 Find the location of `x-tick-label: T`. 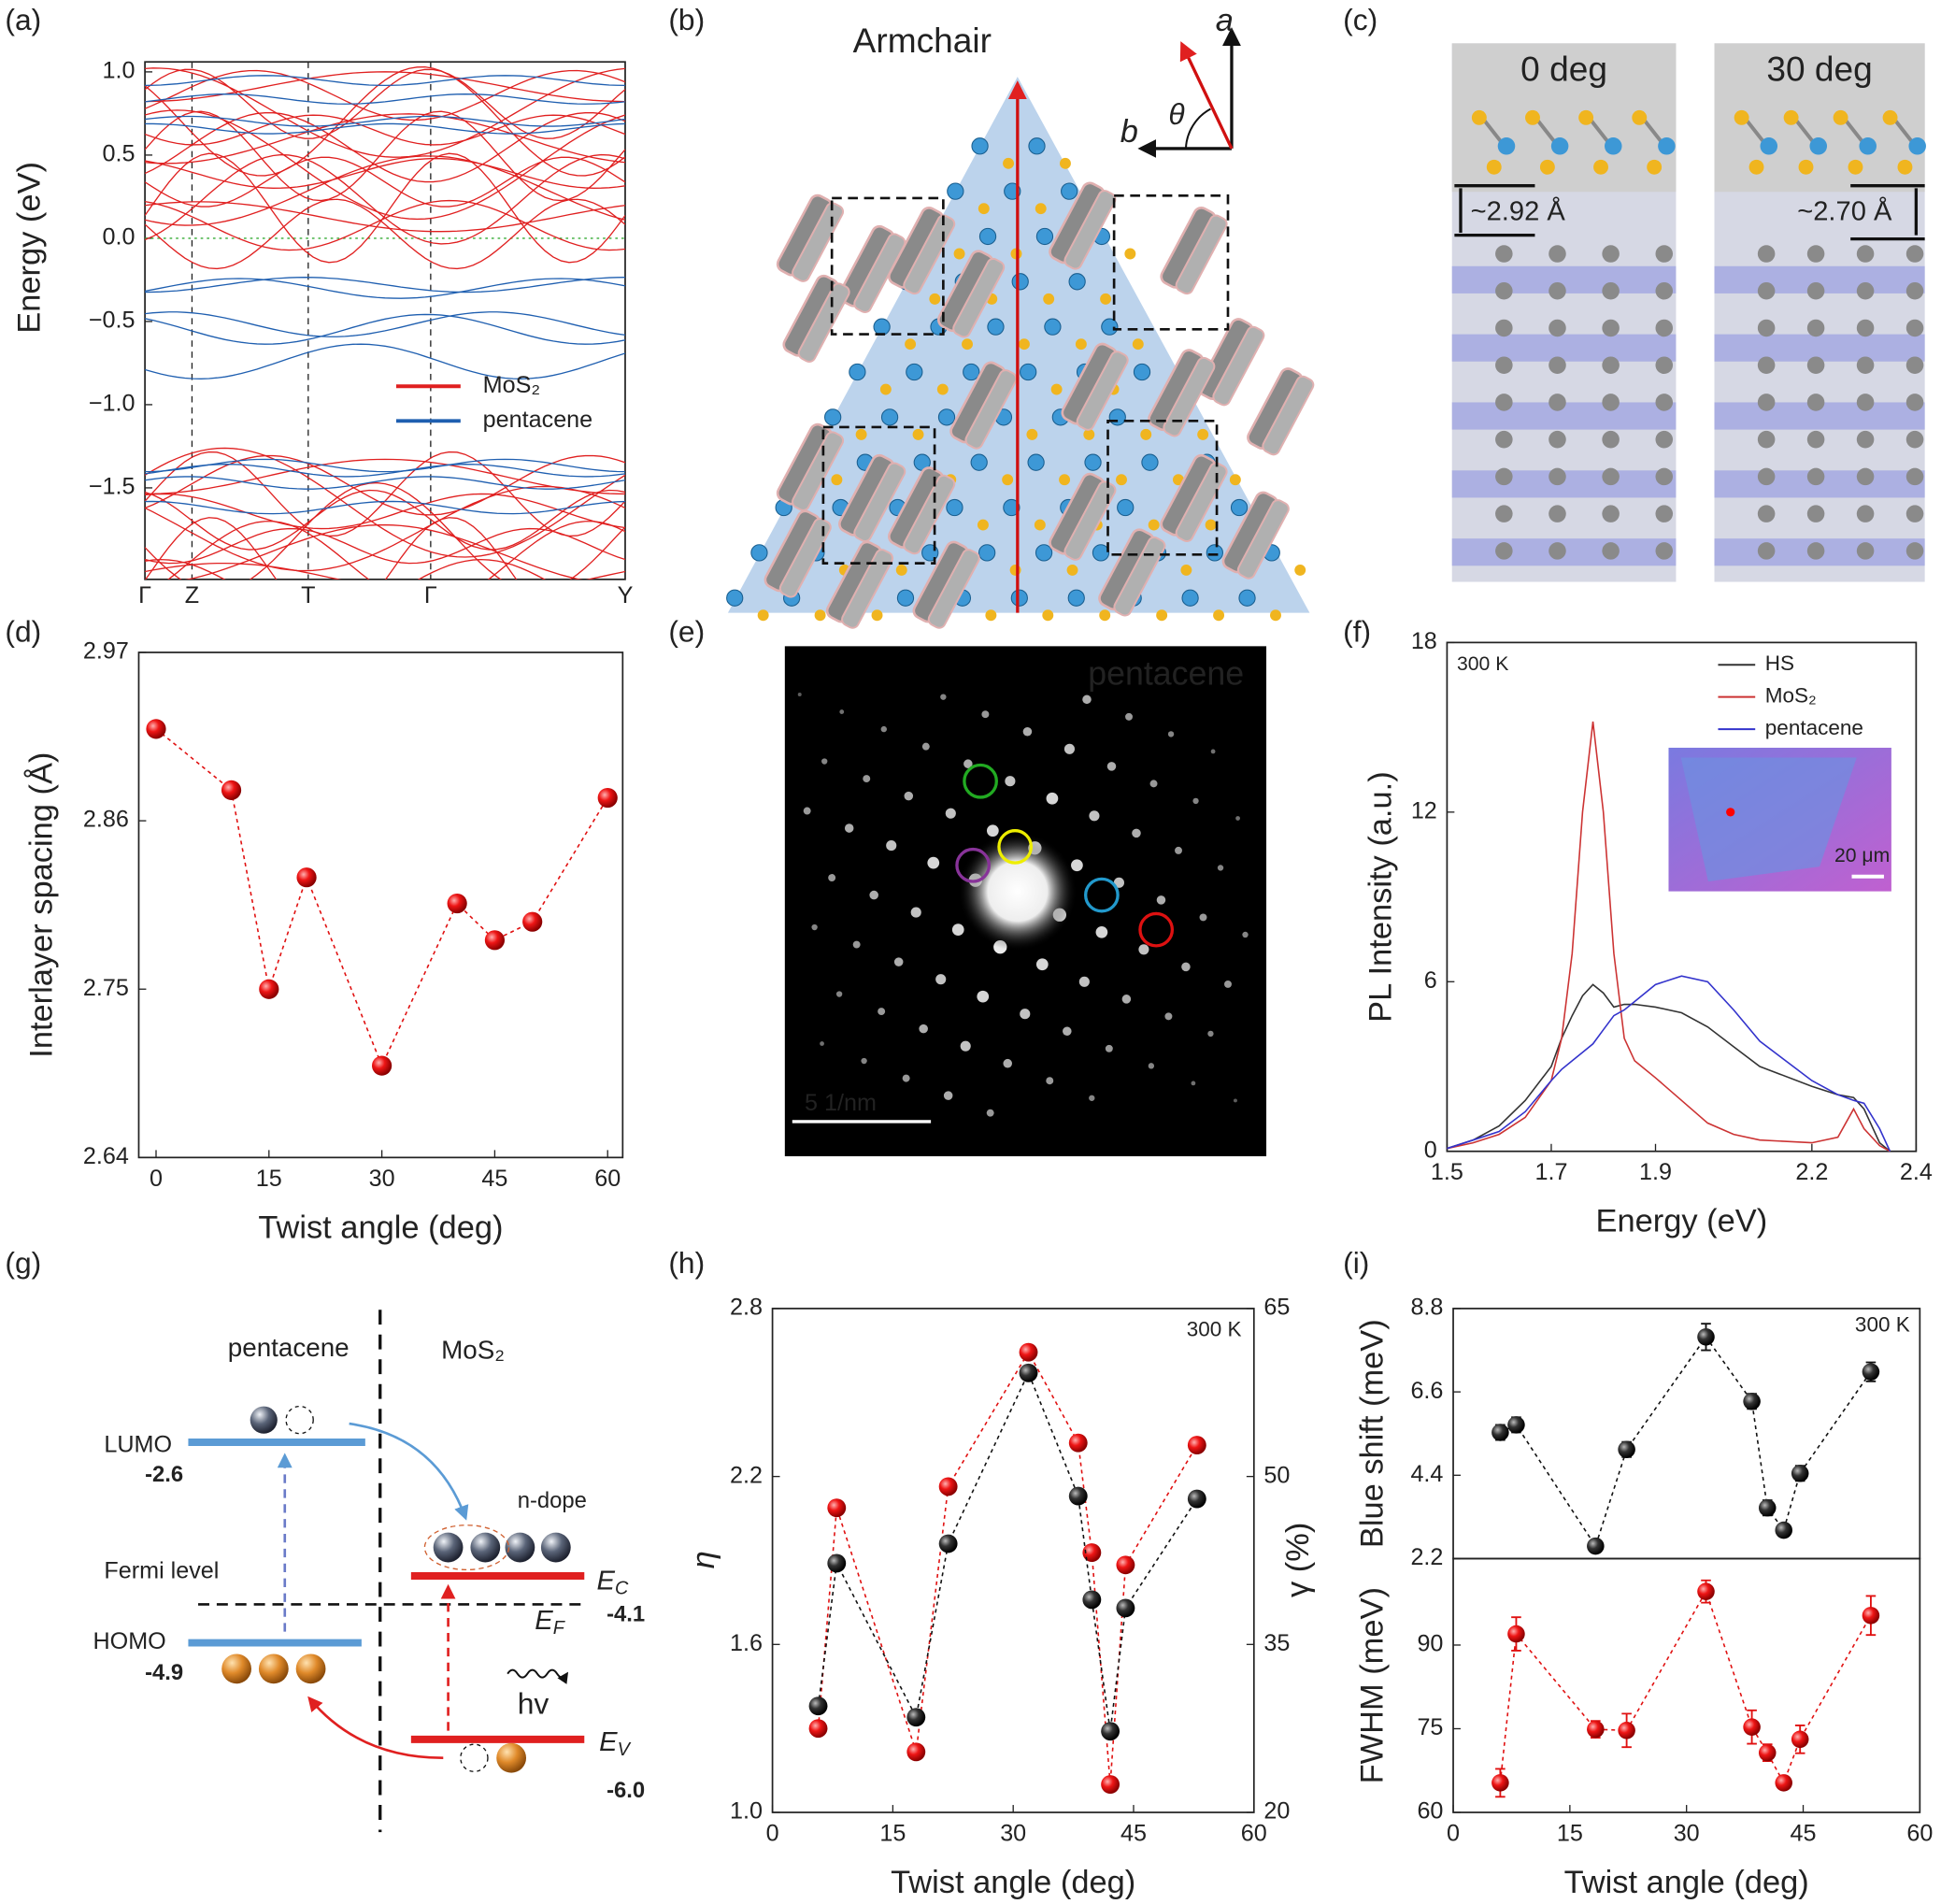

x-tick-label: T is located at coordinates (308, 595).